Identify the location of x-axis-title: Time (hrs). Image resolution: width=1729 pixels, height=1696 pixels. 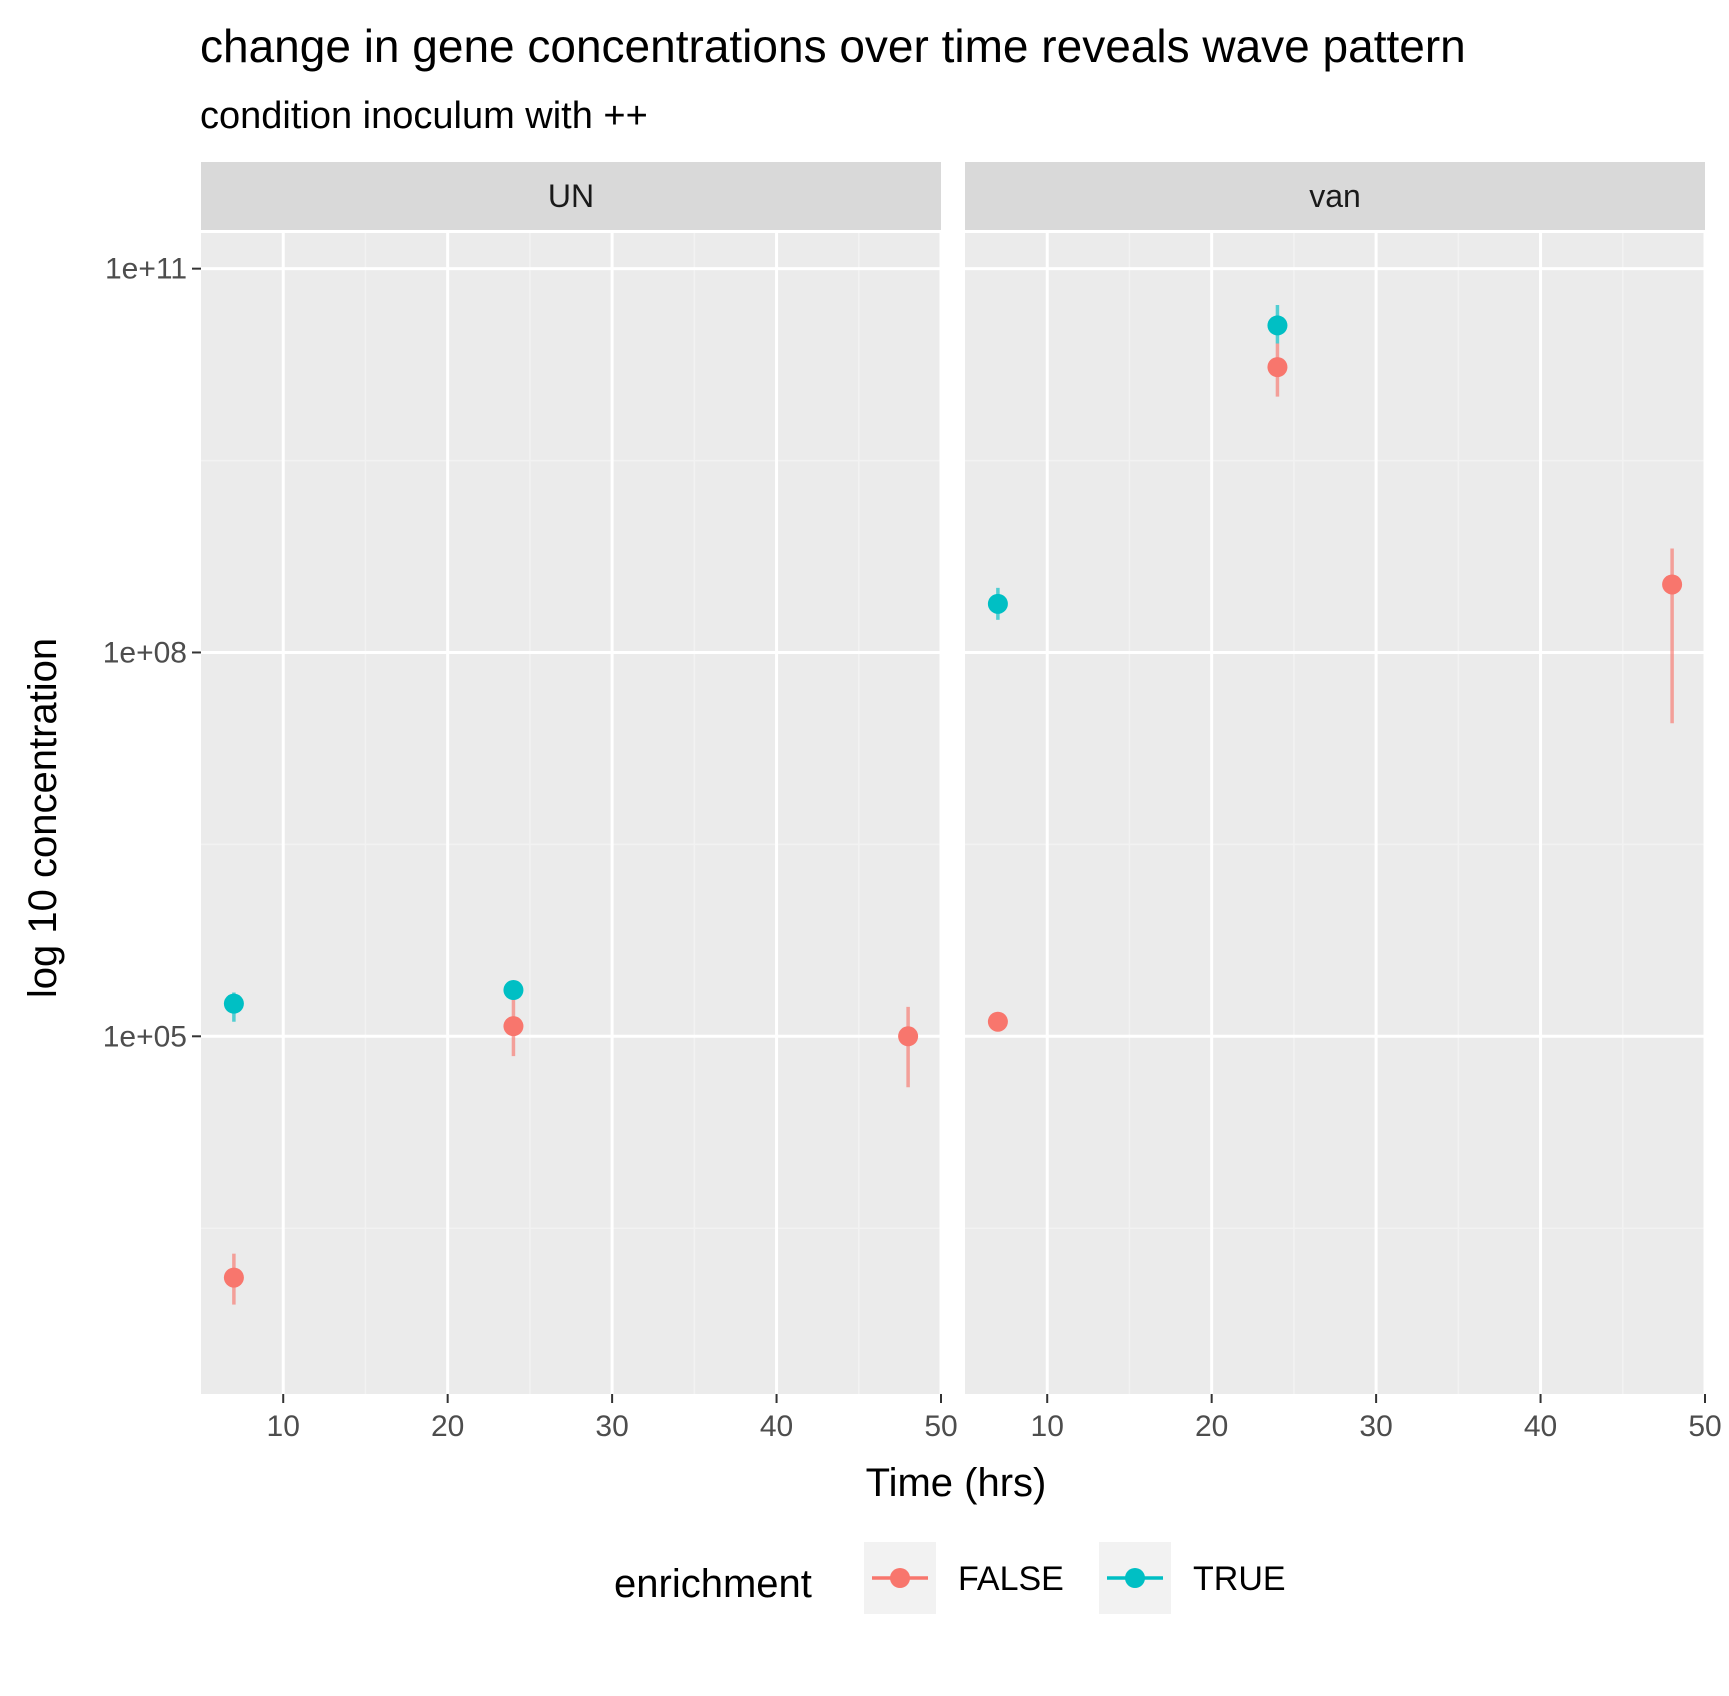
(956, 1483).